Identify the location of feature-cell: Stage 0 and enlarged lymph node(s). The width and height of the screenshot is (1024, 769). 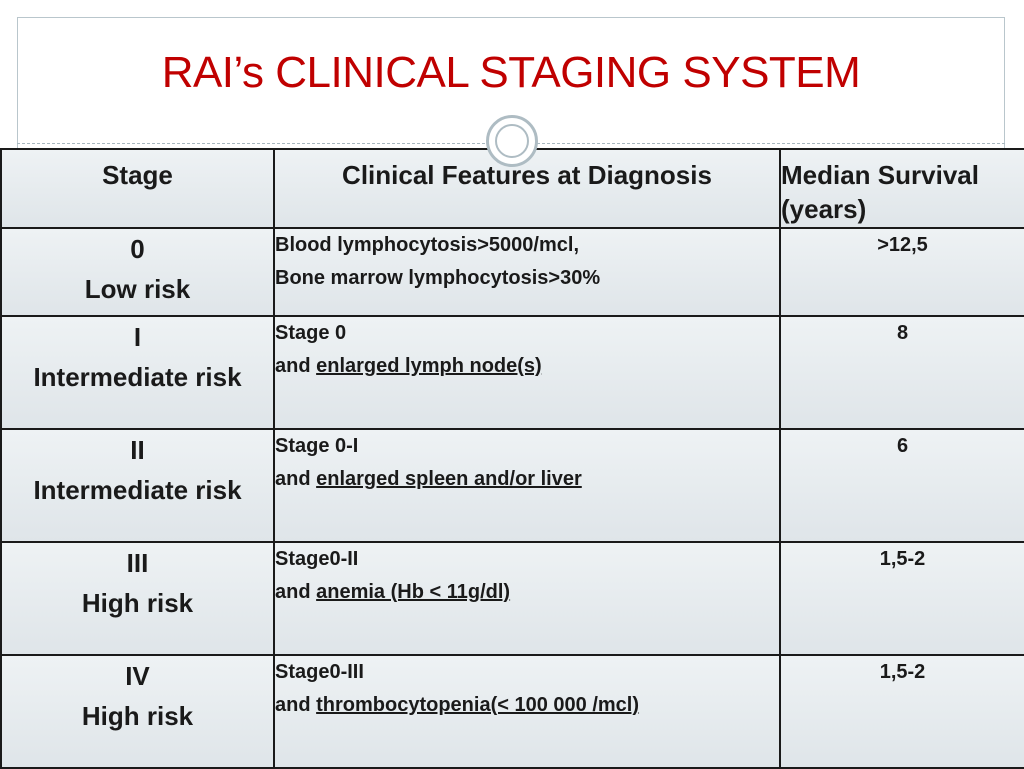
(527, 372).